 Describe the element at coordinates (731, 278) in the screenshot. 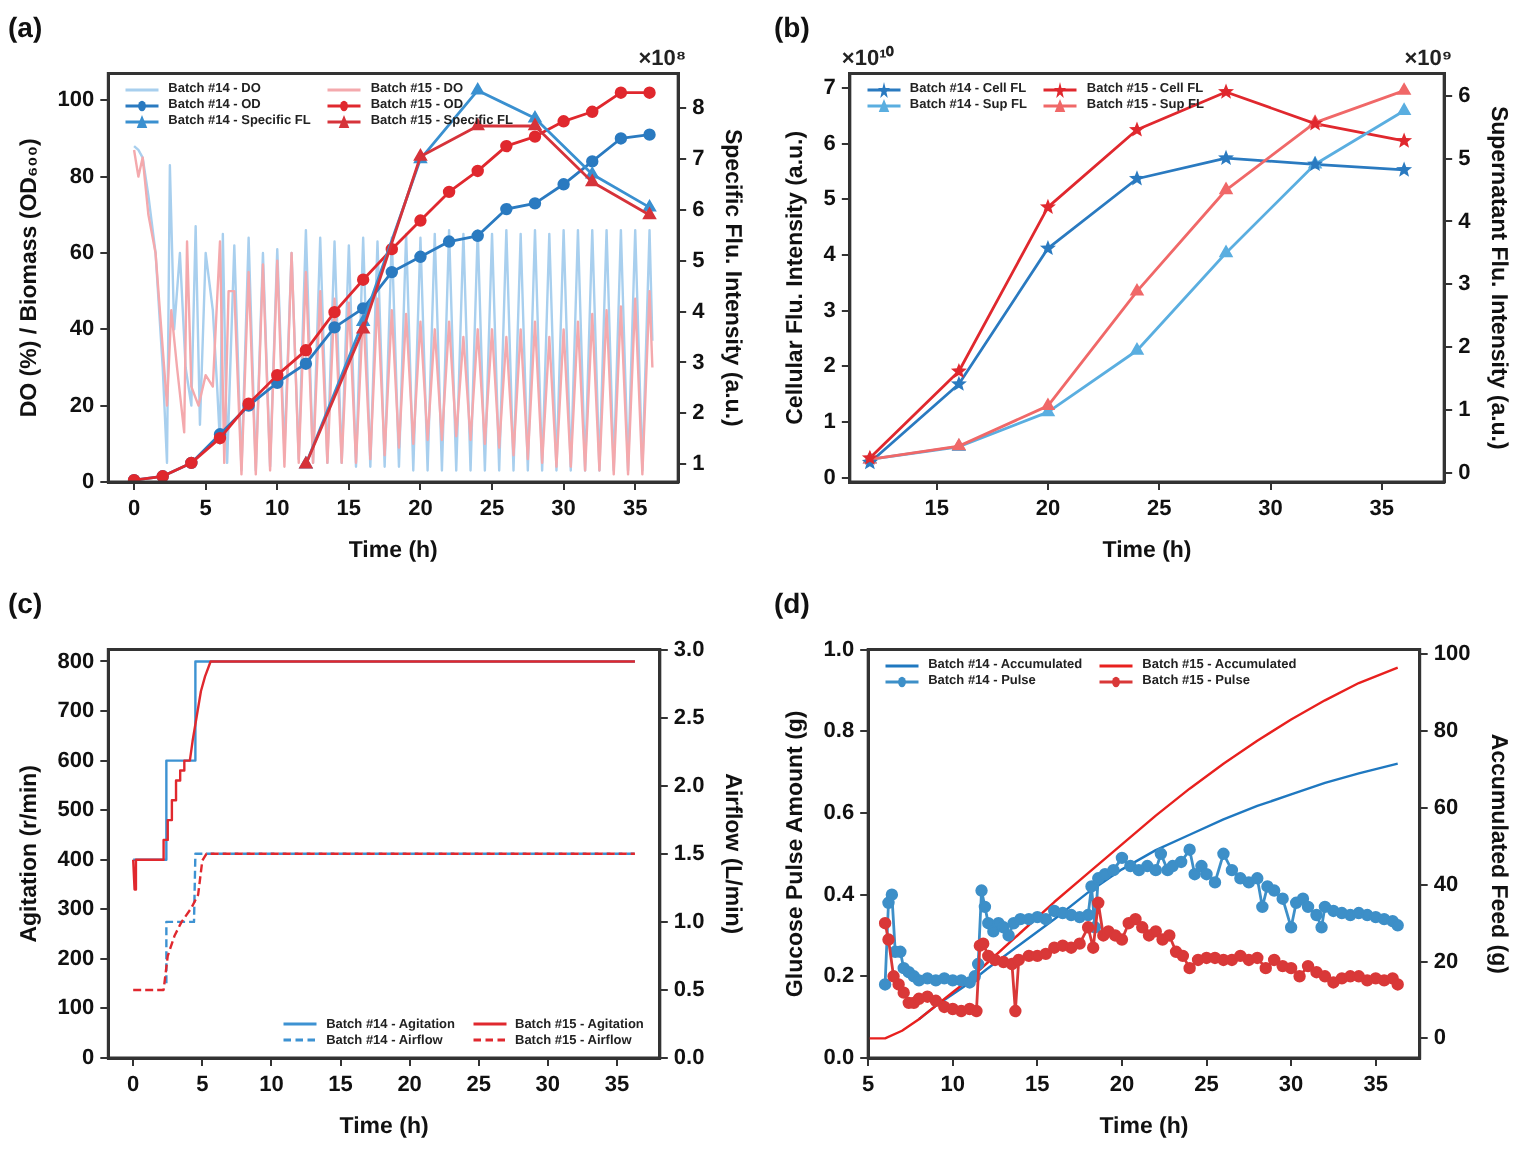

I see `y2-axis-title: Specific Flu. Intensity (a.u.)` at that location.